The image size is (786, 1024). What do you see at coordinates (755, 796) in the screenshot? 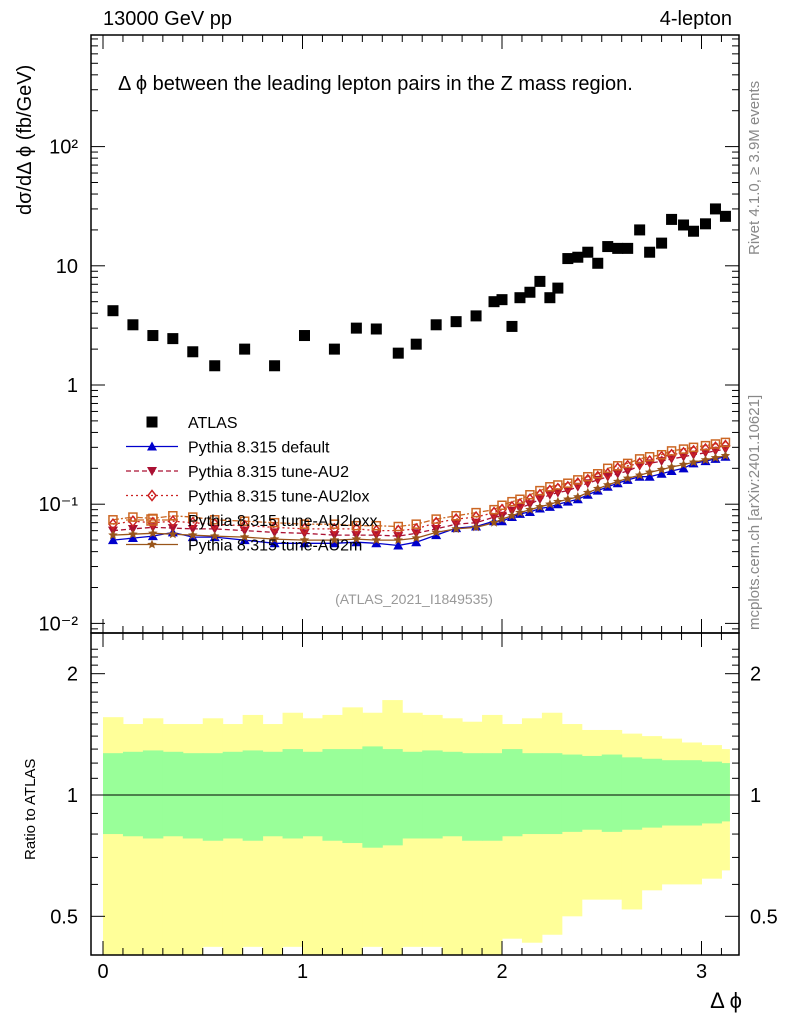
I see `ratio-y-tick-label-right: 1` at bounding box center [755, 796].